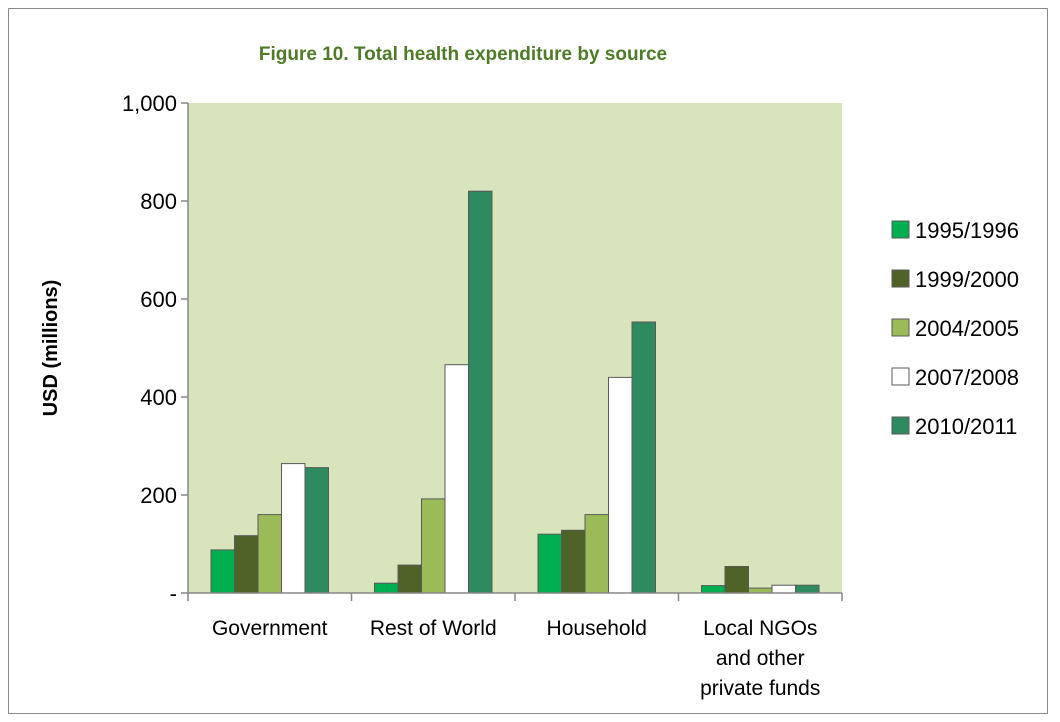  Describe the element at coordinates (51, 348) in the screenshot. I see `y-axis-label: USD (millions)` at that location.